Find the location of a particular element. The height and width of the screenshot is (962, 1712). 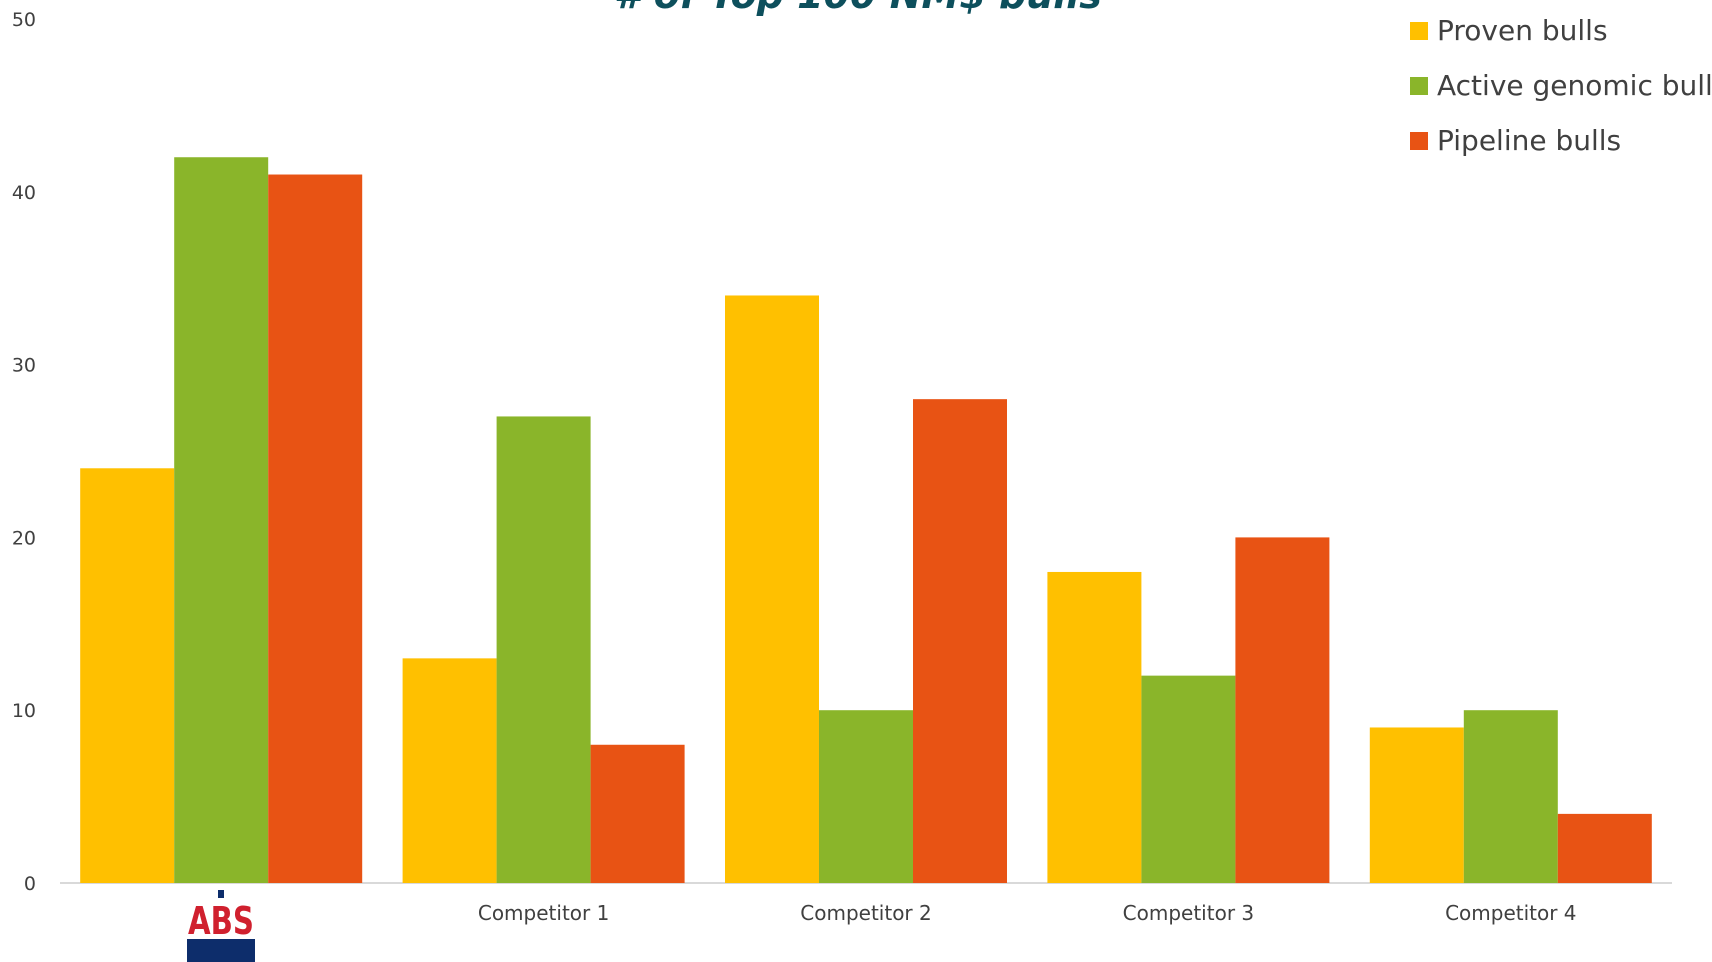

legend-label: Pipeline bulls is located at coordinates (1529, 140).